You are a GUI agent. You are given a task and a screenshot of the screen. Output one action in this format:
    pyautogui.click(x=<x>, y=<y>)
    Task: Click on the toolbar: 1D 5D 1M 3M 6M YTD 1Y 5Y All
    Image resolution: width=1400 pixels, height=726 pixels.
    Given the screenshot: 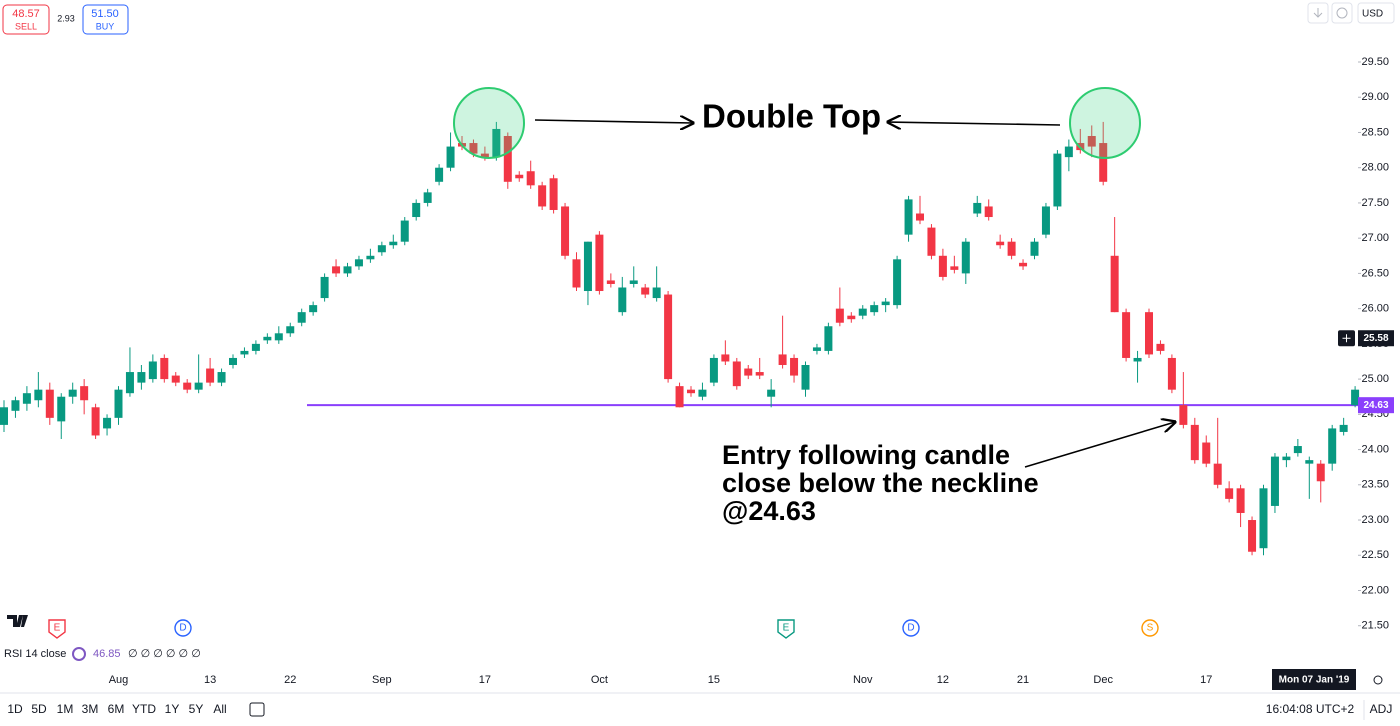 What is the action you would take?
    pyautogui.click(x=116, y=709)
    